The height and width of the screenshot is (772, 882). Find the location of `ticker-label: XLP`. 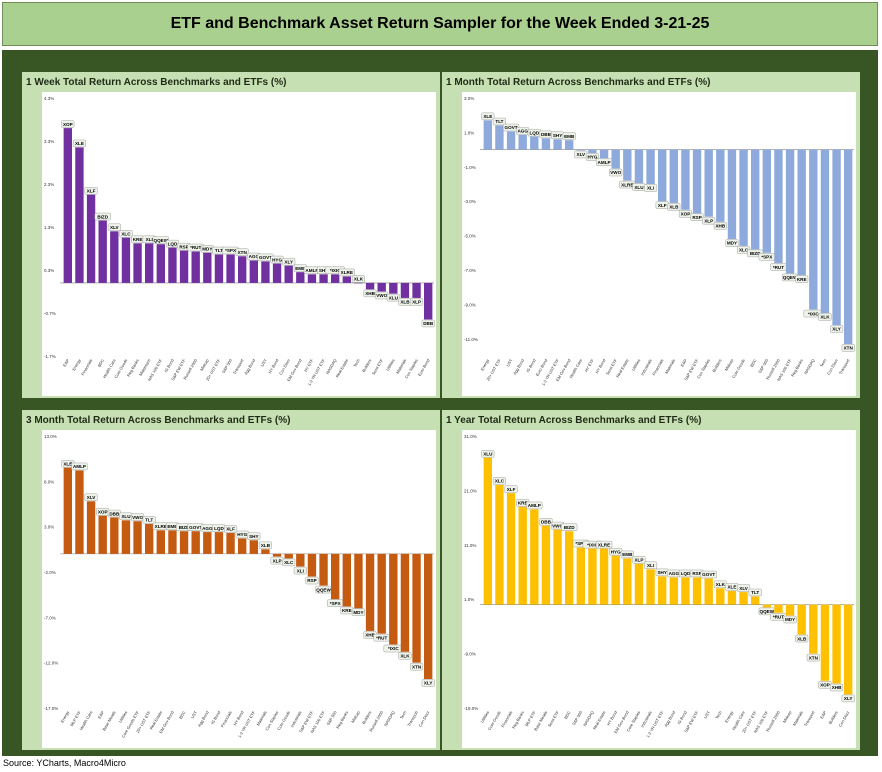

ticker-label: XLP is located at coordinates (416, 302).